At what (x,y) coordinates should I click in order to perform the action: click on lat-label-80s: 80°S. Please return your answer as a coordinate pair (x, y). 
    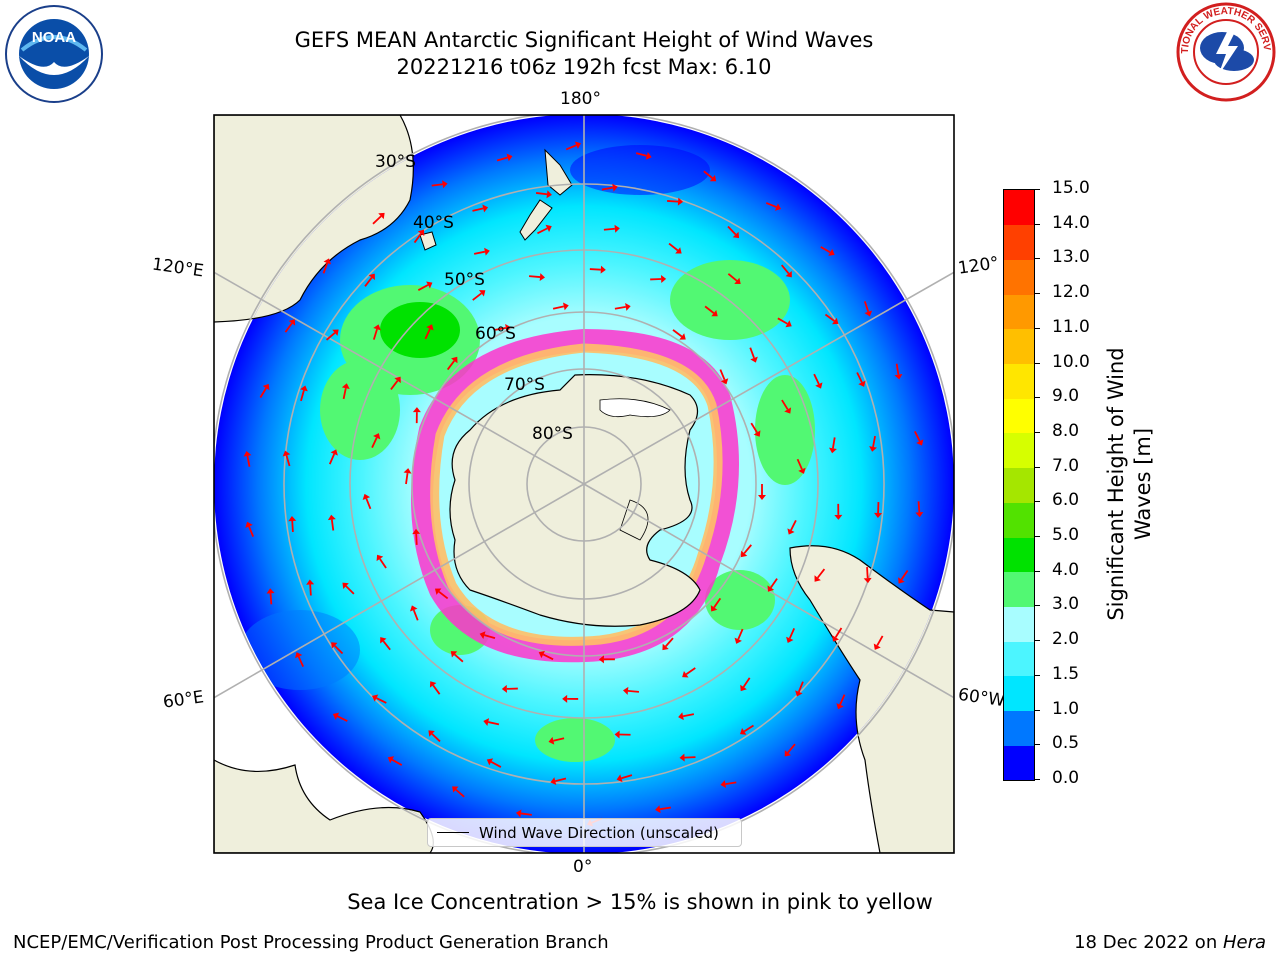
    Looking at the image, I should click on (552, 434).